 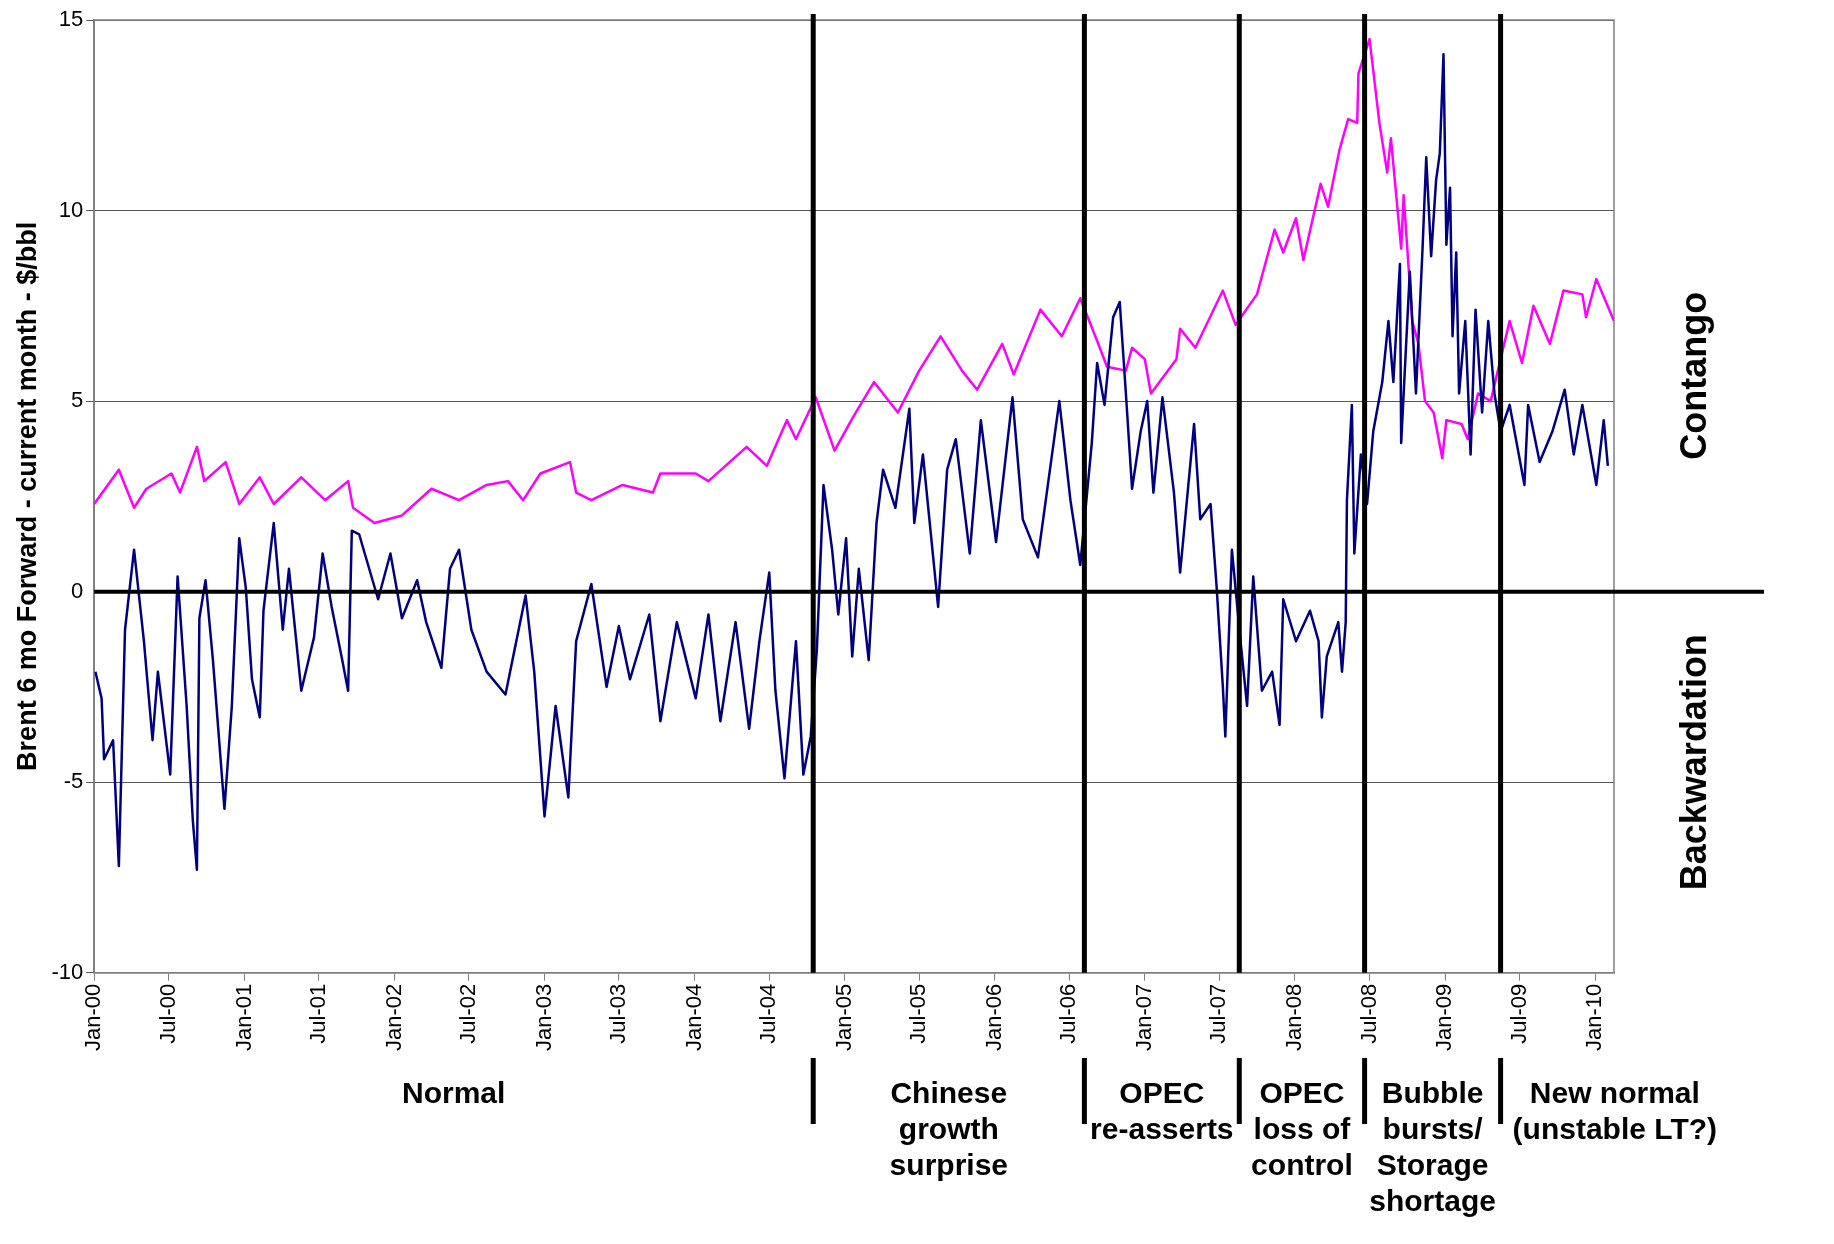 What do you see at coordinates (1594, 1017) in the screenshot?
I see `x-tick-label: Jan-10` at bounding box center [1594, 1017].